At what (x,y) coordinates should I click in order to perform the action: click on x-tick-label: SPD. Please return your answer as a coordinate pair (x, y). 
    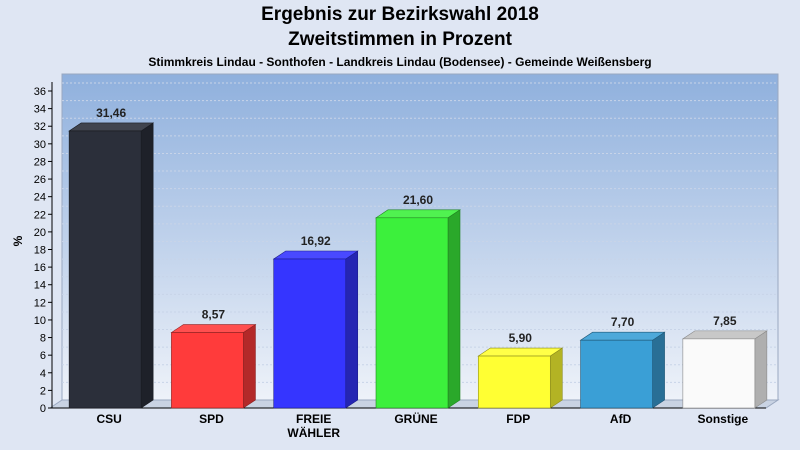
    Looking at the image, I should click on (211, 419).